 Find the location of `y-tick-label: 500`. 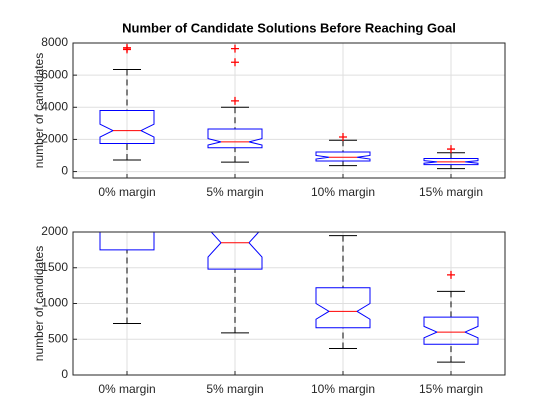

y-tick-label: 500 is located at coordinates (58, 338).